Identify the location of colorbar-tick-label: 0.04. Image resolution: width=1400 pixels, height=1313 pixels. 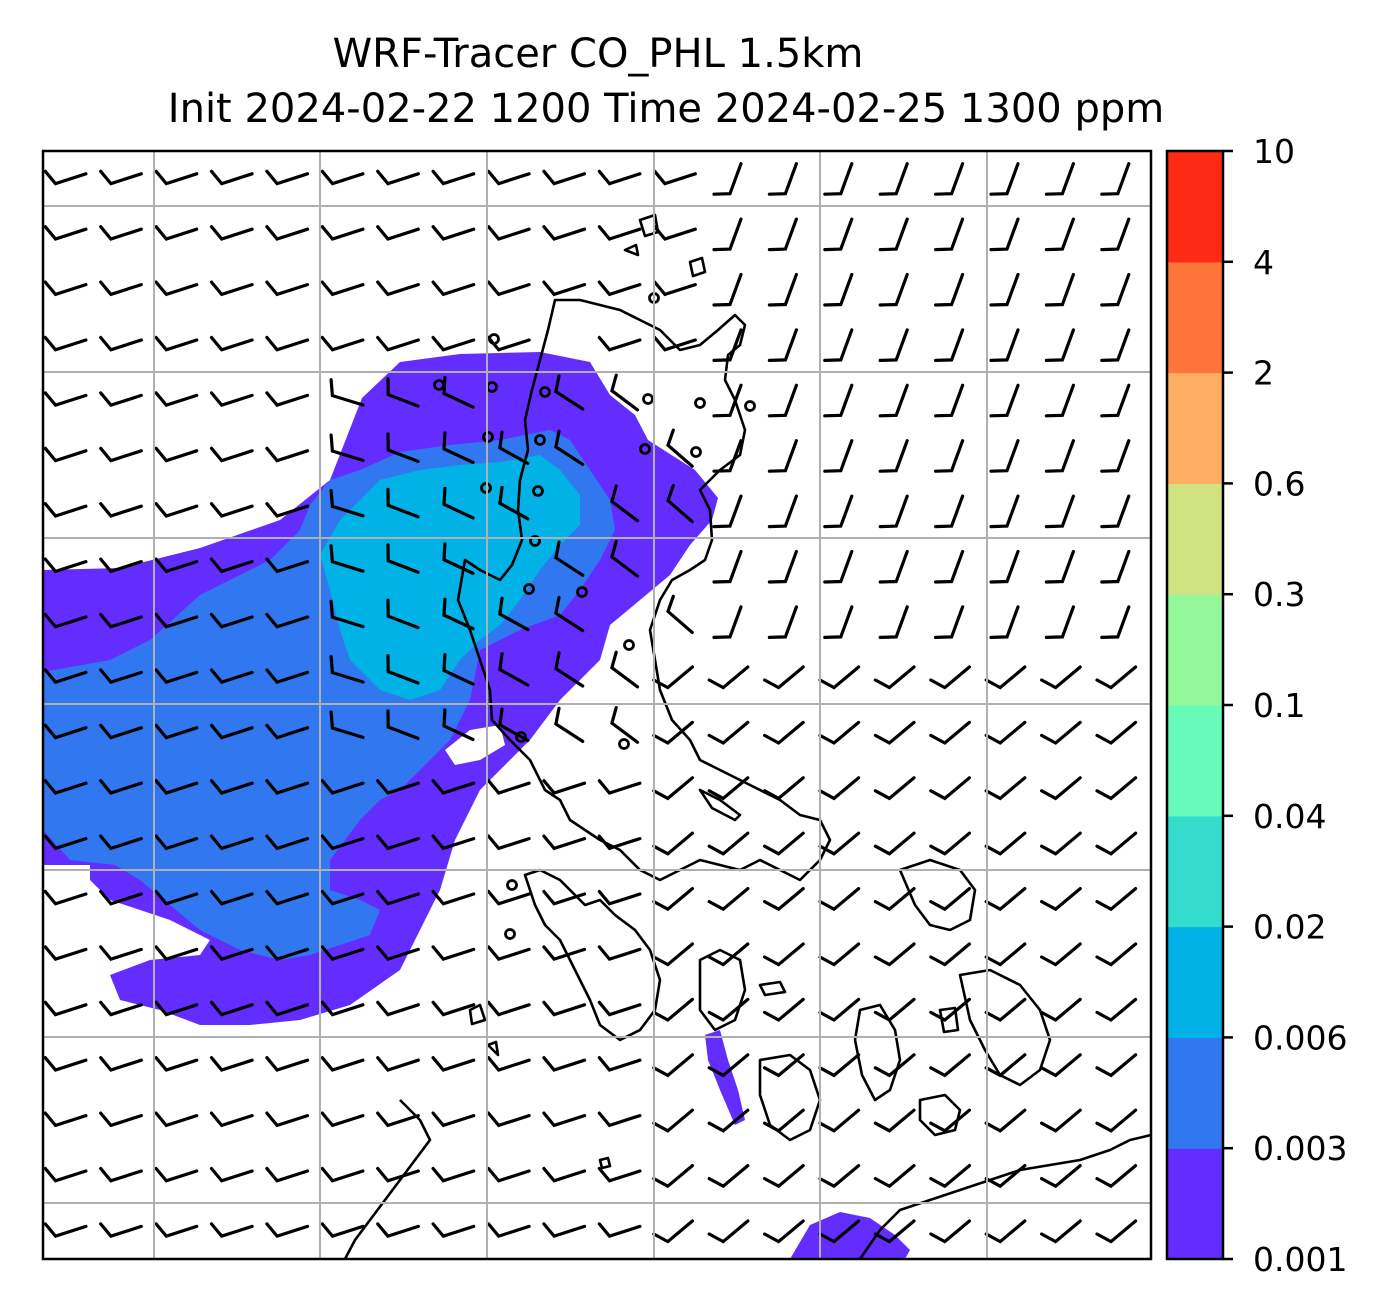
(1289, 816).